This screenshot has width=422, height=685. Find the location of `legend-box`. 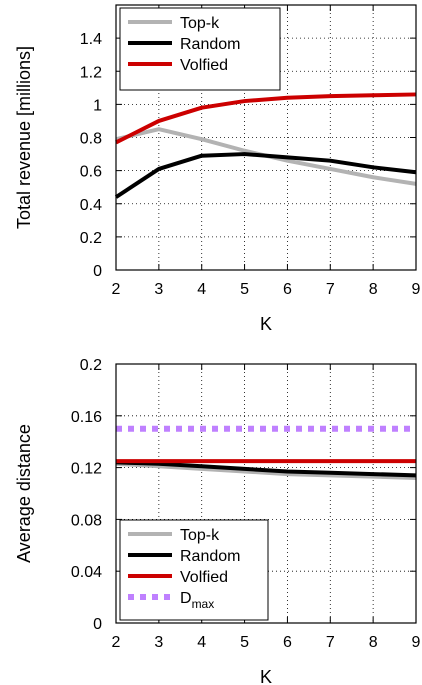

legend-box is located at coordinates (194, 570).